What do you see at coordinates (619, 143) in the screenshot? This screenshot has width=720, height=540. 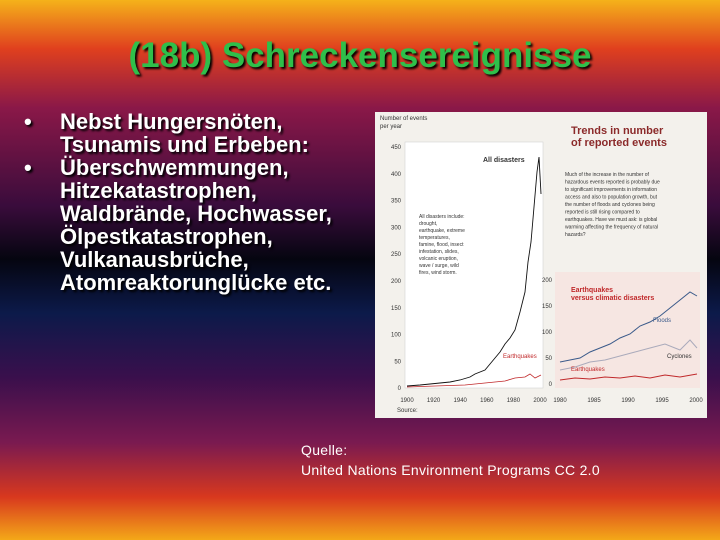 I see `figure-title: of reported events` at bounding box center [619, 143].